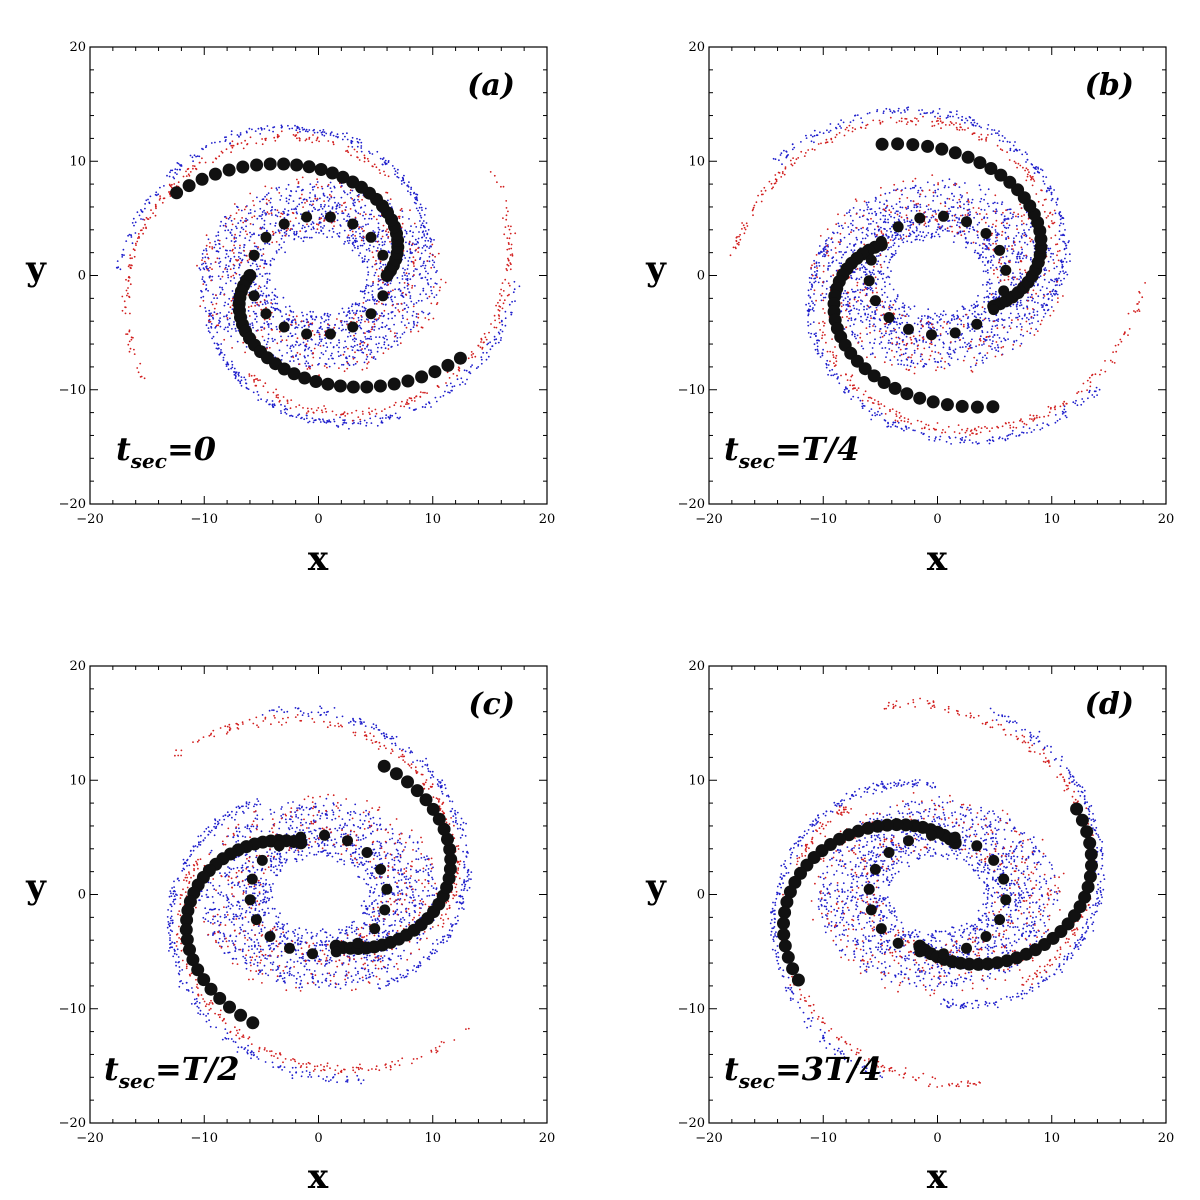 This screenshot has width=1200, height=1200. What do you see at coordinates (166, 451) in the screenshot?
I see `time-label: tsec=0` at bounding box center [166, 451].